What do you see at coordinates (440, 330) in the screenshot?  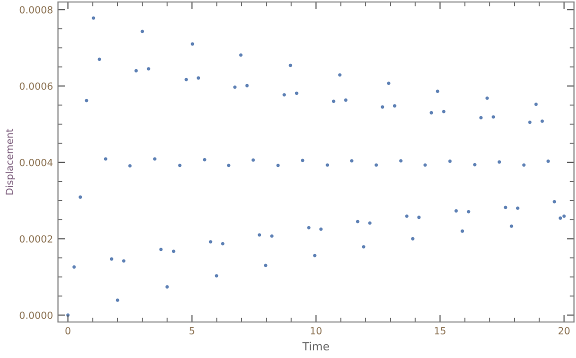 I see `x-tick-label: 15` at bounding box center [440, 330].